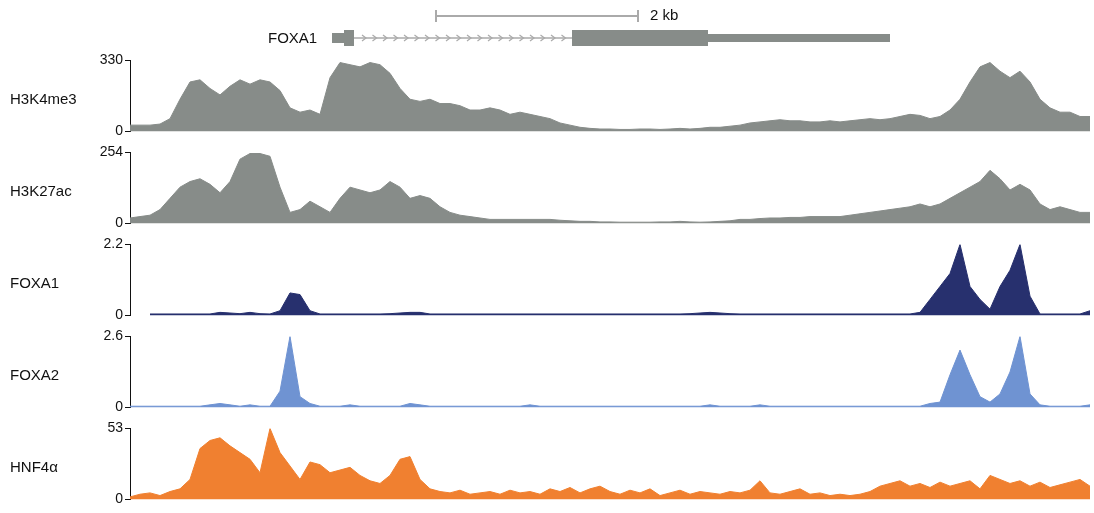 The width and height of the screenshot is (1094, 513). I want to click on y-axis-title: H3K4me3, so click(43, 98).